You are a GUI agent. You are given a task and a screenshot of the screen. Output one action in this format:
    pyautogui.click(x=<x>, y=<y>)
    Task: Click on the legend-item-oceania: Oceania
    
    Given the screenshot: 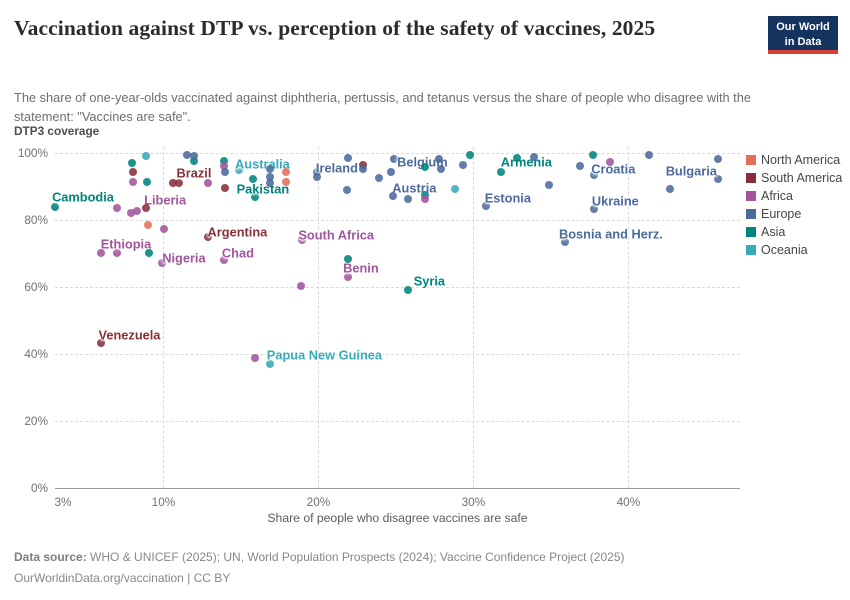 What is the action you would take?
    pyautogui.click(x=794, y=250)
    